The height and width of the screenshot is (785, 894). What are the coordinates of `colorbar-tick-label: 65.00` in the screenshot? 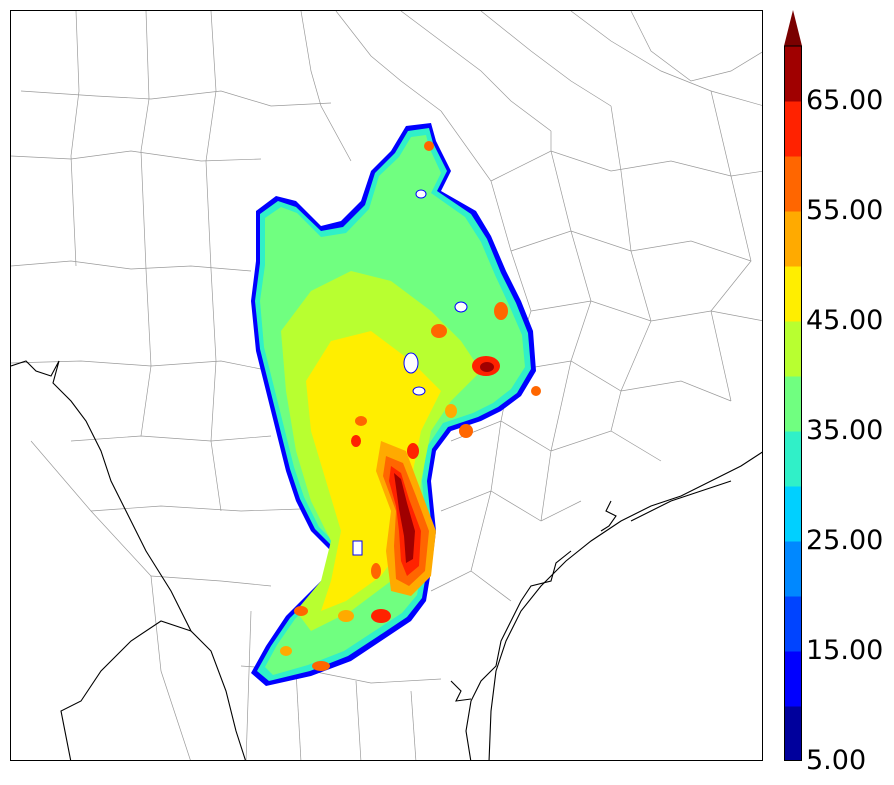 It's located at (845, 100).